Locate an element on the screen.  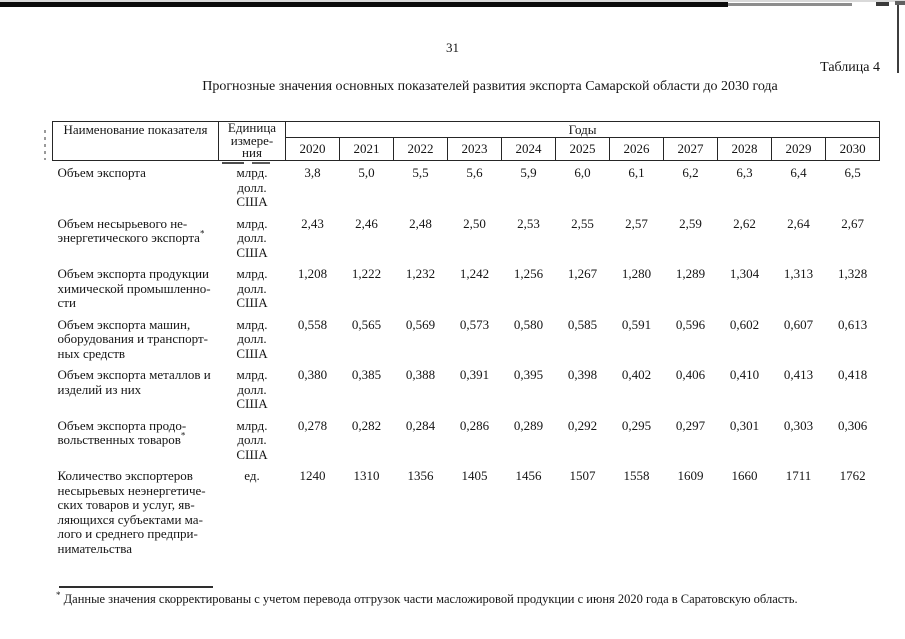
value-cell: 1,242 is located at coordinates (474, 273).